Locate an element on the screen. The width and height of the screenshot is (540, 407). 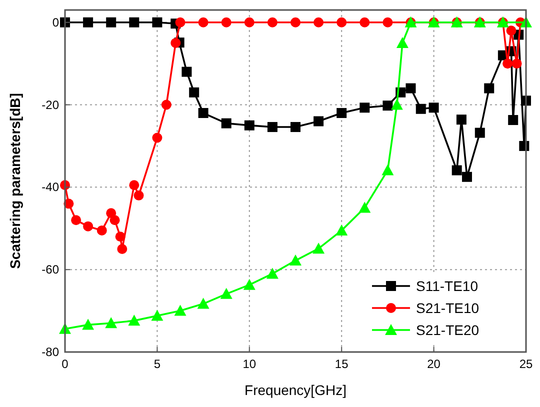
legend-label: S21-TE10 is located at coordinates (448, 308).